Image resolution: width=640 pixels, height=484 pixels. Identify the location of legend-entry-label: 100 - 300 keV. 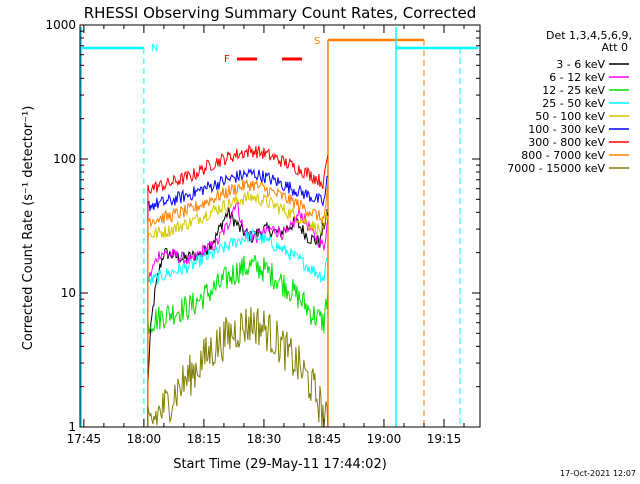
(566, 129).